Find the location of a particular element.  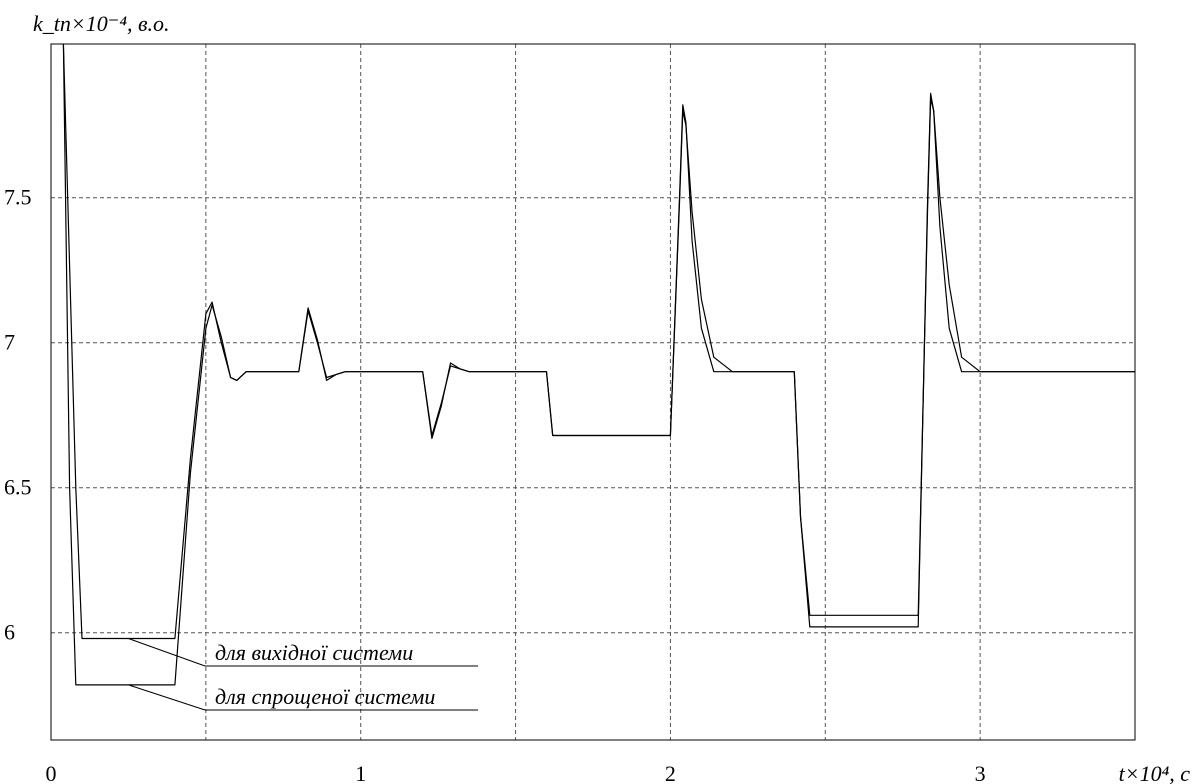

y-tick-label: 6 is located at coordinates (9, 632).